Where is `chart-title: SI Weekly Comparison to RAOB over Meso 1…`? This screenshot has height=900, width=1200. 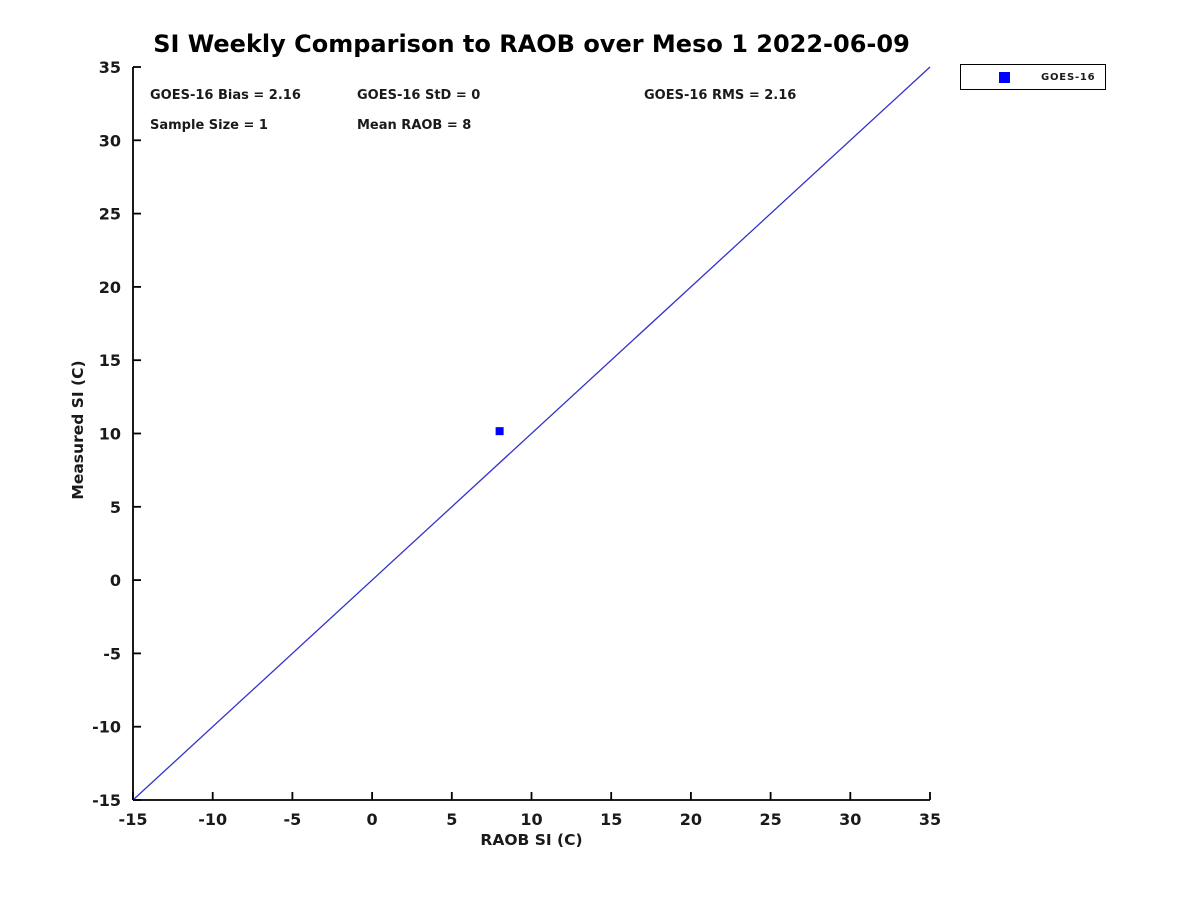
chart-title: SI Weekly Comparison to RAOB over Meso 1… is located at coordinates (531, 44).